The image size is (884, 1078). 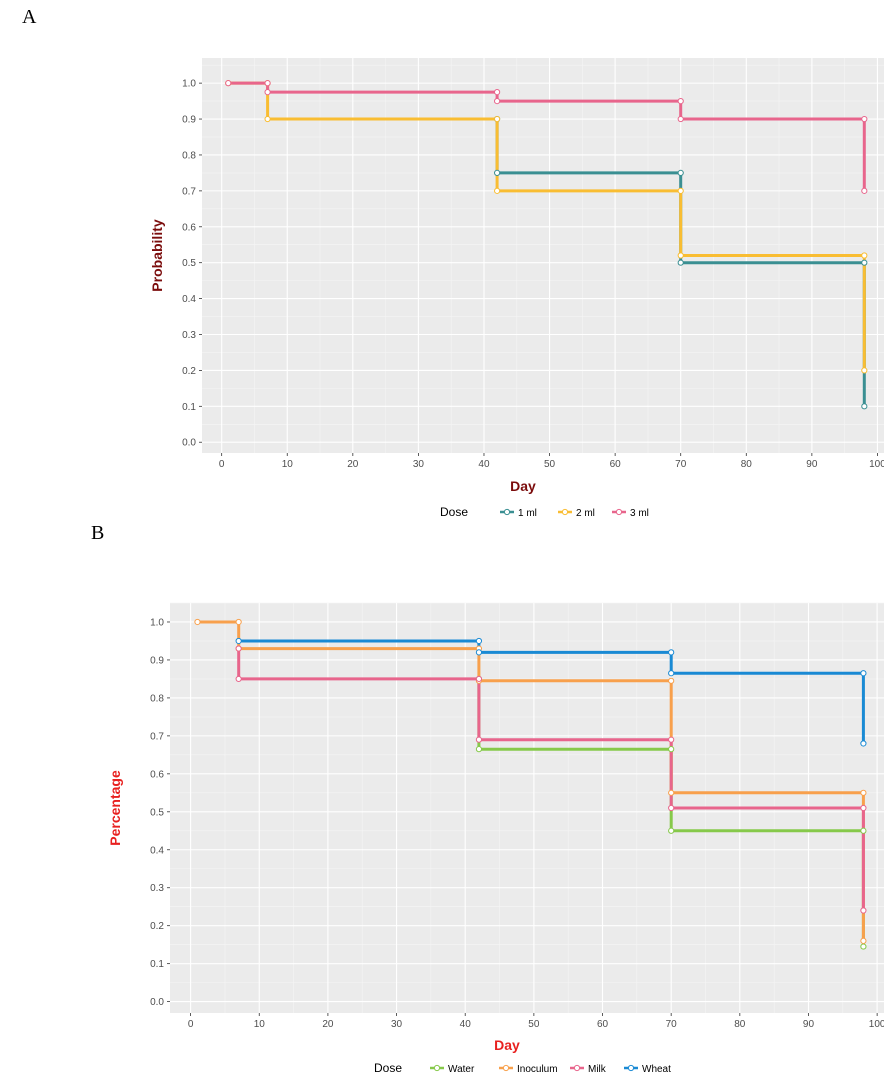 I want to click on chart-a-y-tick-label: 0.5, so click(x=189, y=263).